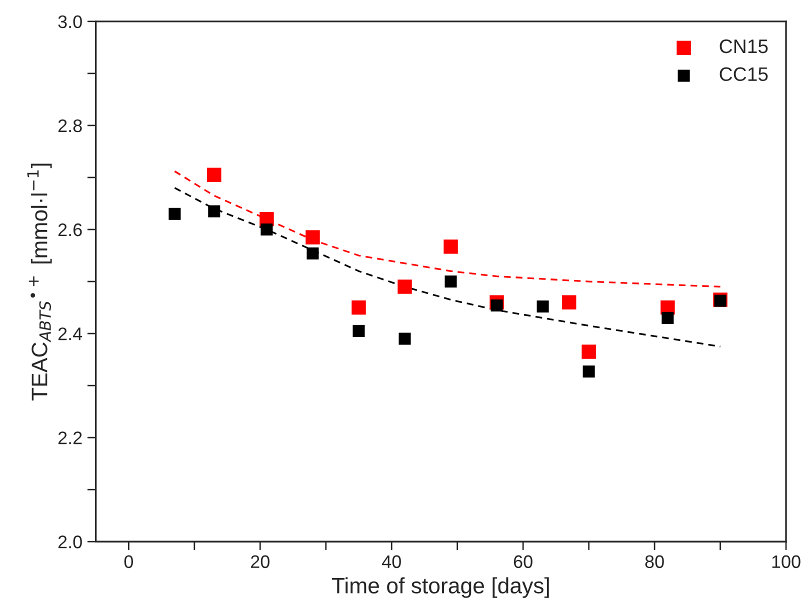 The height and width of the screenshot is (612, 812). I want to click on legend-label: CC15, so click(744, 74).